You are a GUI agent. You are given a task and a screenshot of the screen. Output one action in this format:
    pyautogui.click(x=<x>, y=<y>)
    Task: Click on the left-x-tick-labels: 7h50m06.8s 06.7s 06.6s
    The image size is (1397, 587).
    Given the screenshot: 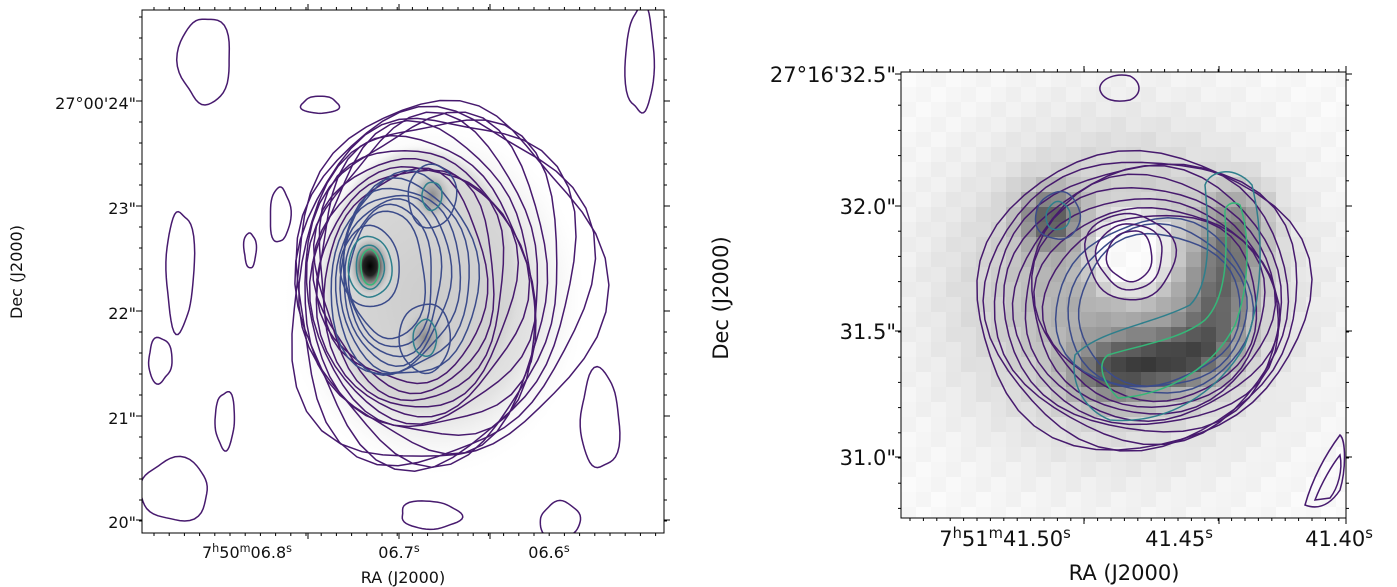 What is the action you would take?
    pyautogui.click(x=386, y=552)
    